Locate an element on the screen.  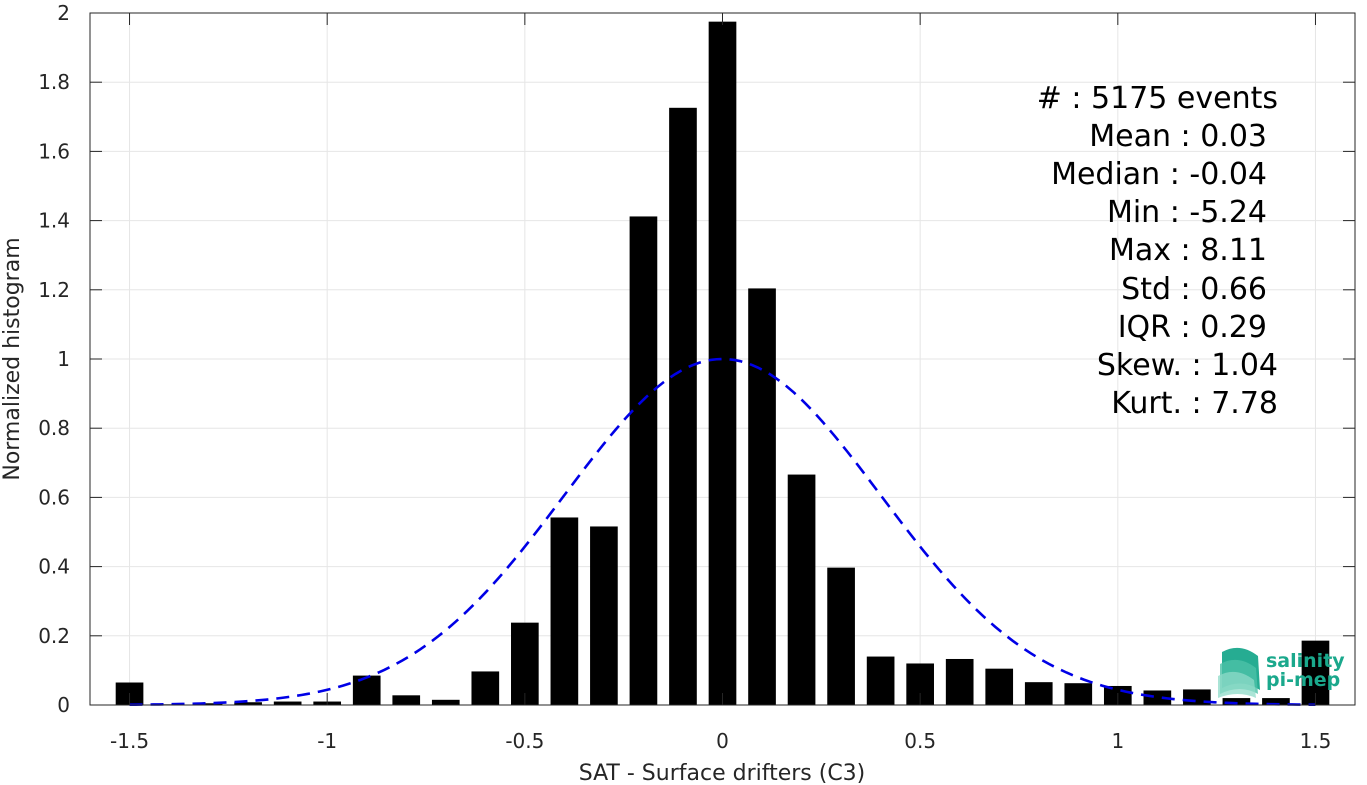
y-tick-label: 1.6 is located at coordinates (54, 151).